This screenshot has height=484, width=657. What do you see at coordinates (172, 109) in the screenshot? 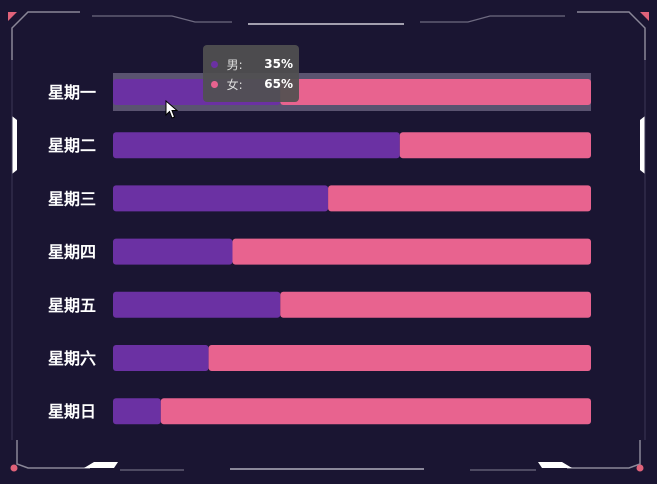
I see `mouse-pointer-icon` at bounding box center [172, 109].